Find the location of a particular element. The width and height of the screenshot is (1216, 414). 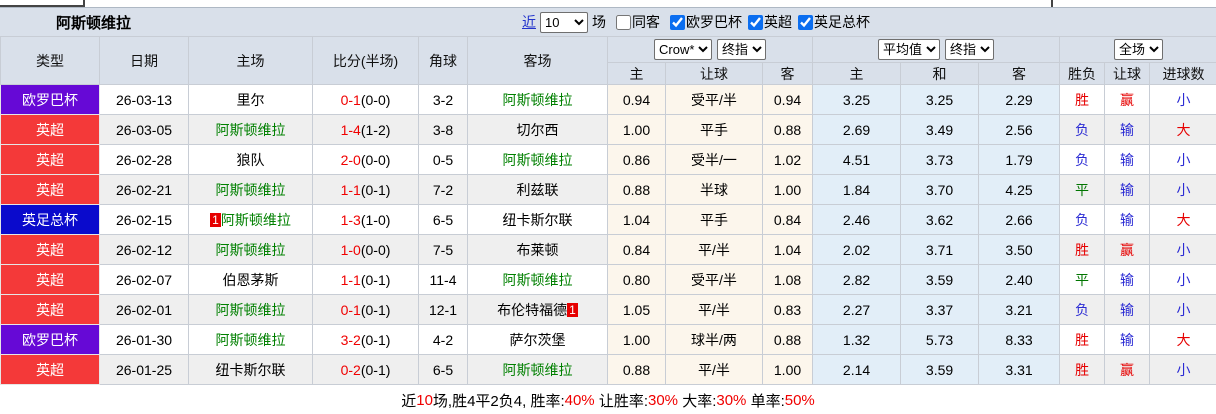

avg-home: 2.46 is located at coordinates (857, 219).